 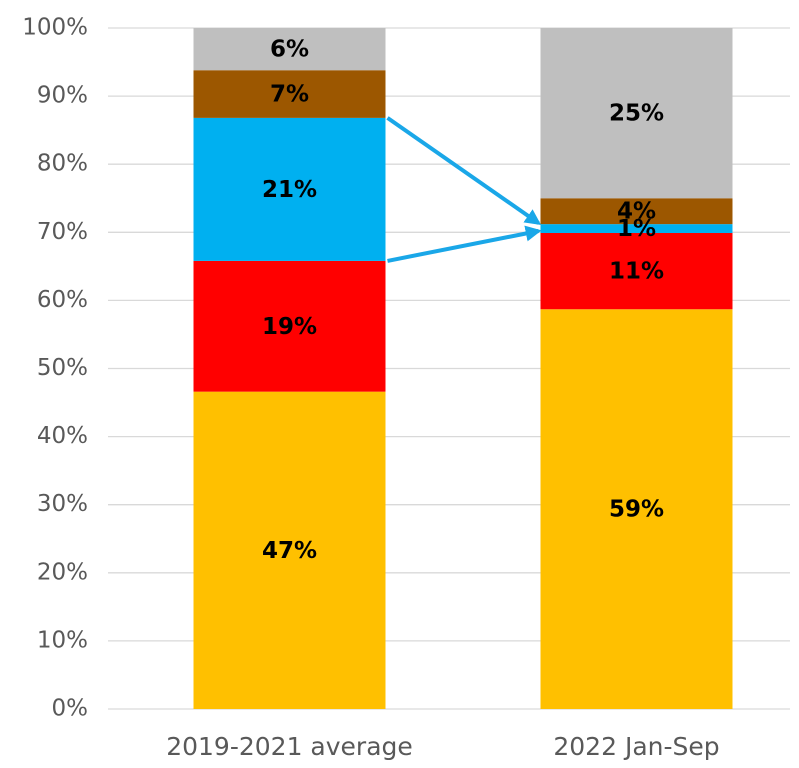 I want to click on data-label: 19%, so click(x=289, y=327).